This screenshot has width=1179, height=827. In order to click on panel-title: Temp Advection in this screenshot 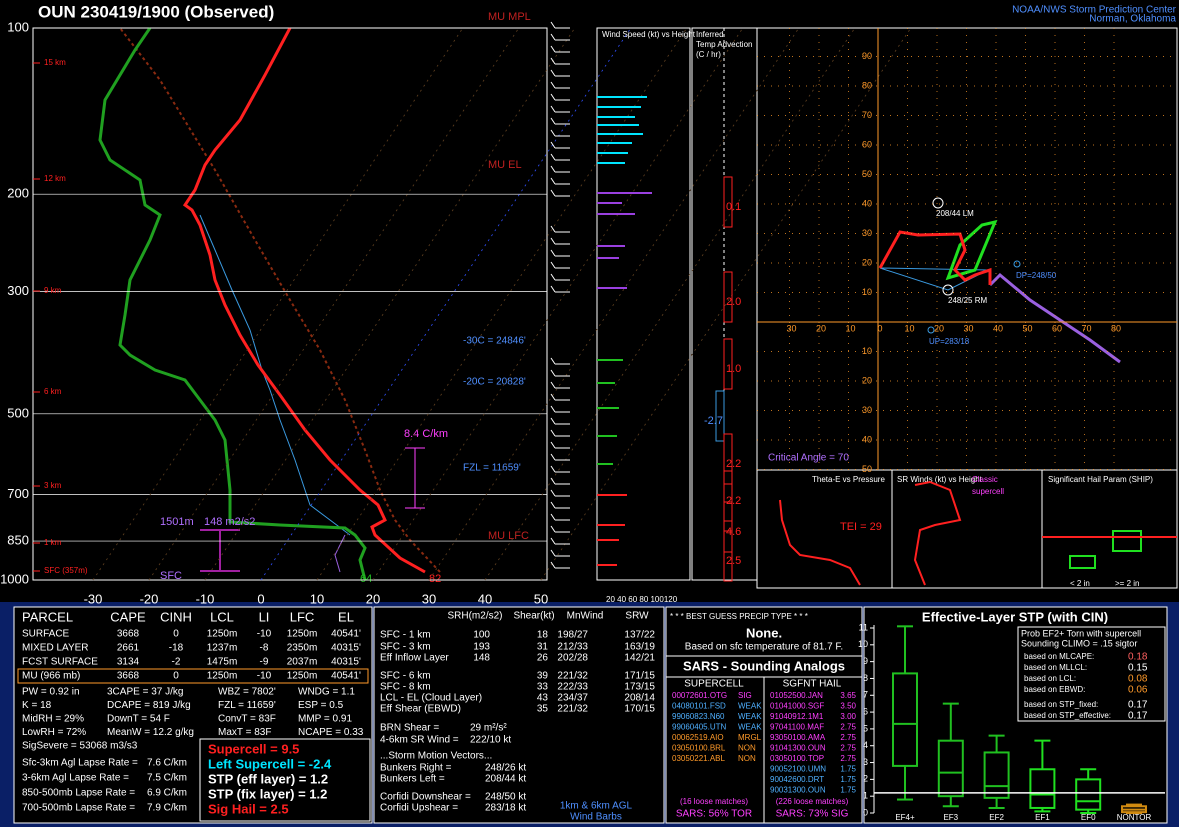, I will do `click(724, 44)`.